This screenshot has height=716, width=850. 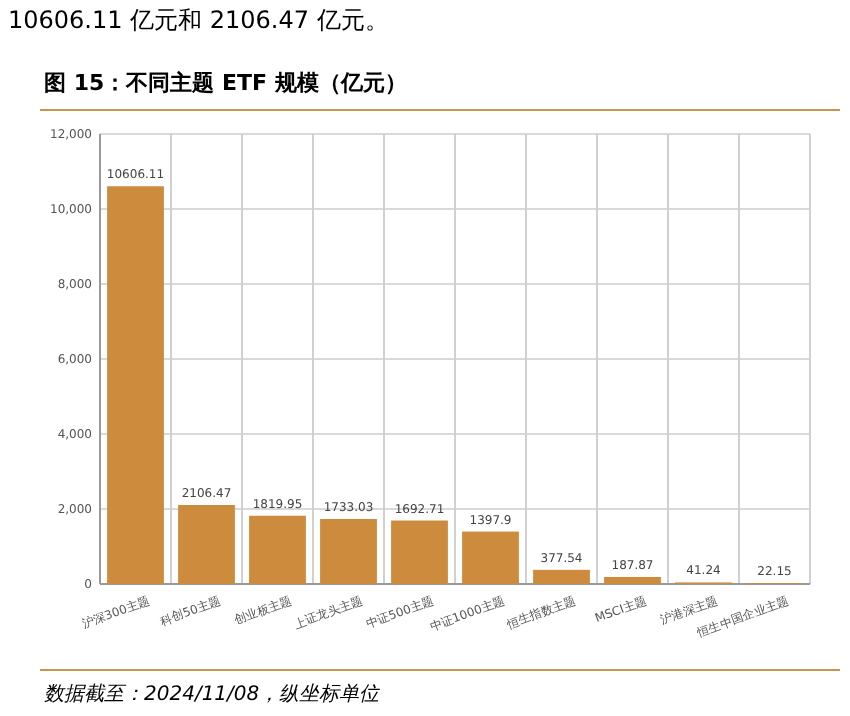 I want to click on text: 数据截至：2024/11/08，纵坐标单位, so click(x=213, y=694).